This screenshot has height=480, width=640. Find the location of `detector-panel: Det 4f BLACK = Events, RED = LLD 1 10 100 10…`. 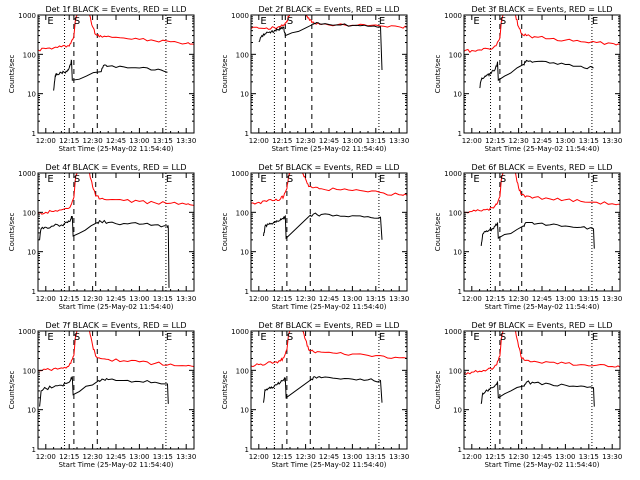

detector-panel: Det 4f BLACK = Events, RED = LLD 1 10 100 10… is located at coordinates (102, 237).